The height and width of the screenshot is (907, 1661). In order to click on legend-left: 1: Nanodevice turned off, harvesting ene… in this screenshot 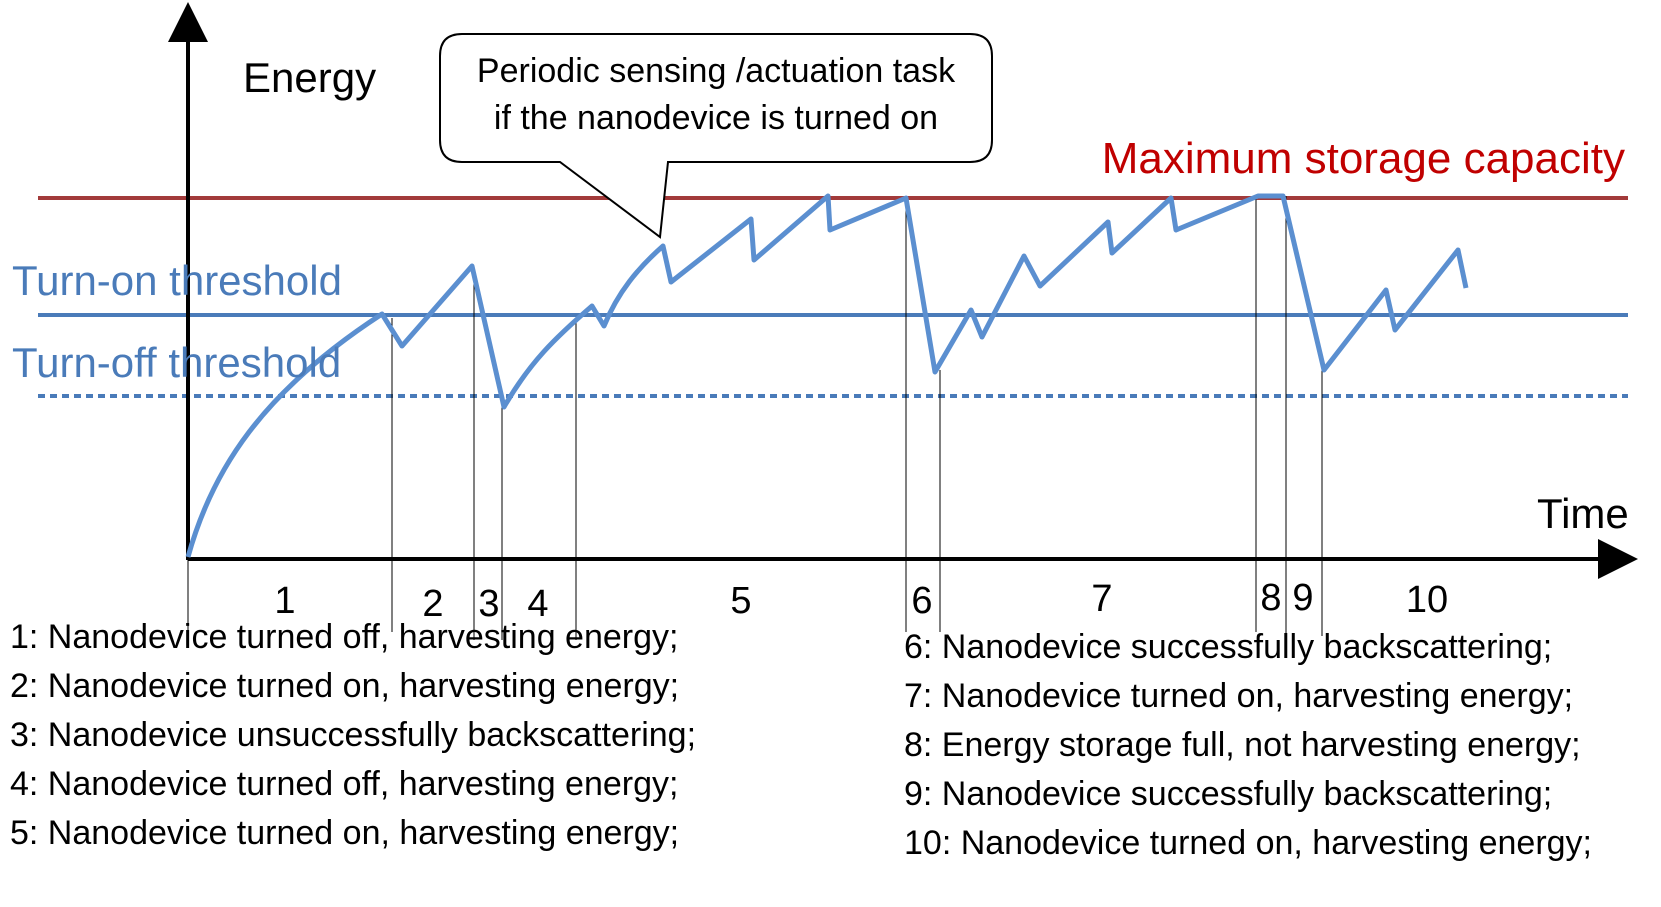, I will do `click(353, 735)`.